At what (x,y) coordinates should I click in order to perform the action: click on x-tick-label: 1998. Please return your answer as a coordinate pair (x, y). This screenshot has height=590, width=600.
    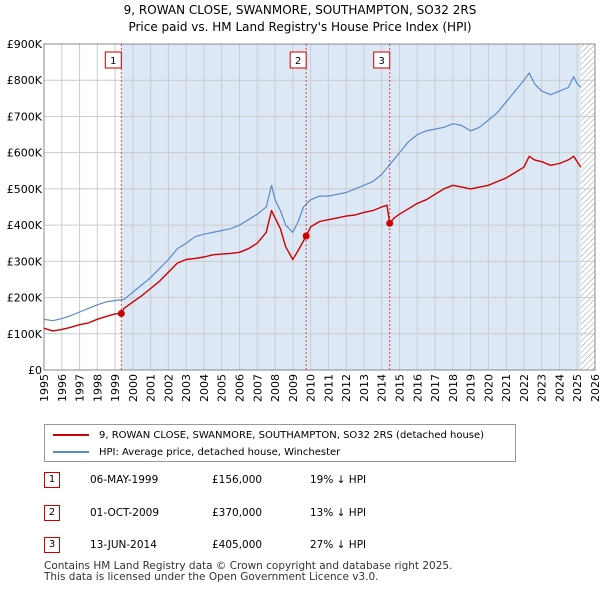
    Looking at the image, I should click on (97, 388).